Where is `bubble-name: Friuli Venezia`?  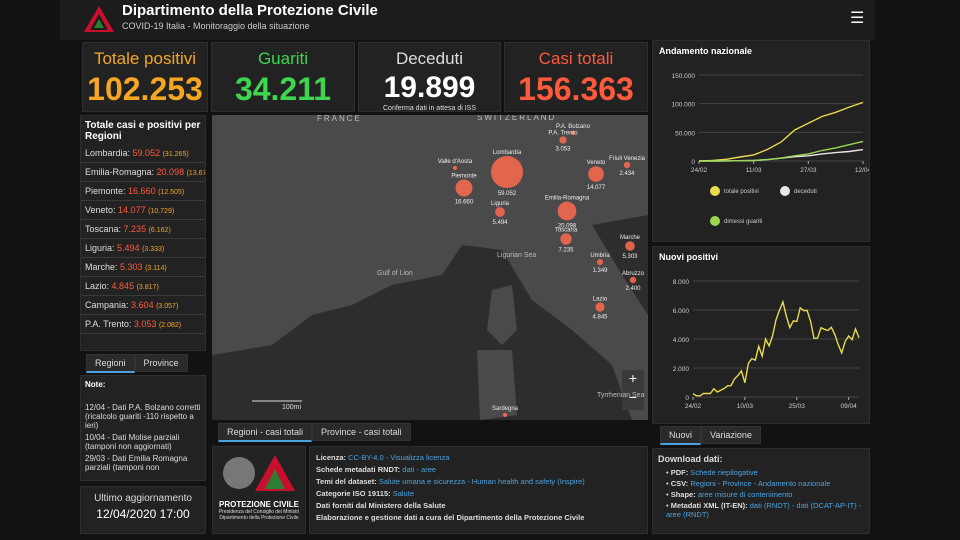 bubble-name: Friuli Venezia is located at coordinates (627, 159).